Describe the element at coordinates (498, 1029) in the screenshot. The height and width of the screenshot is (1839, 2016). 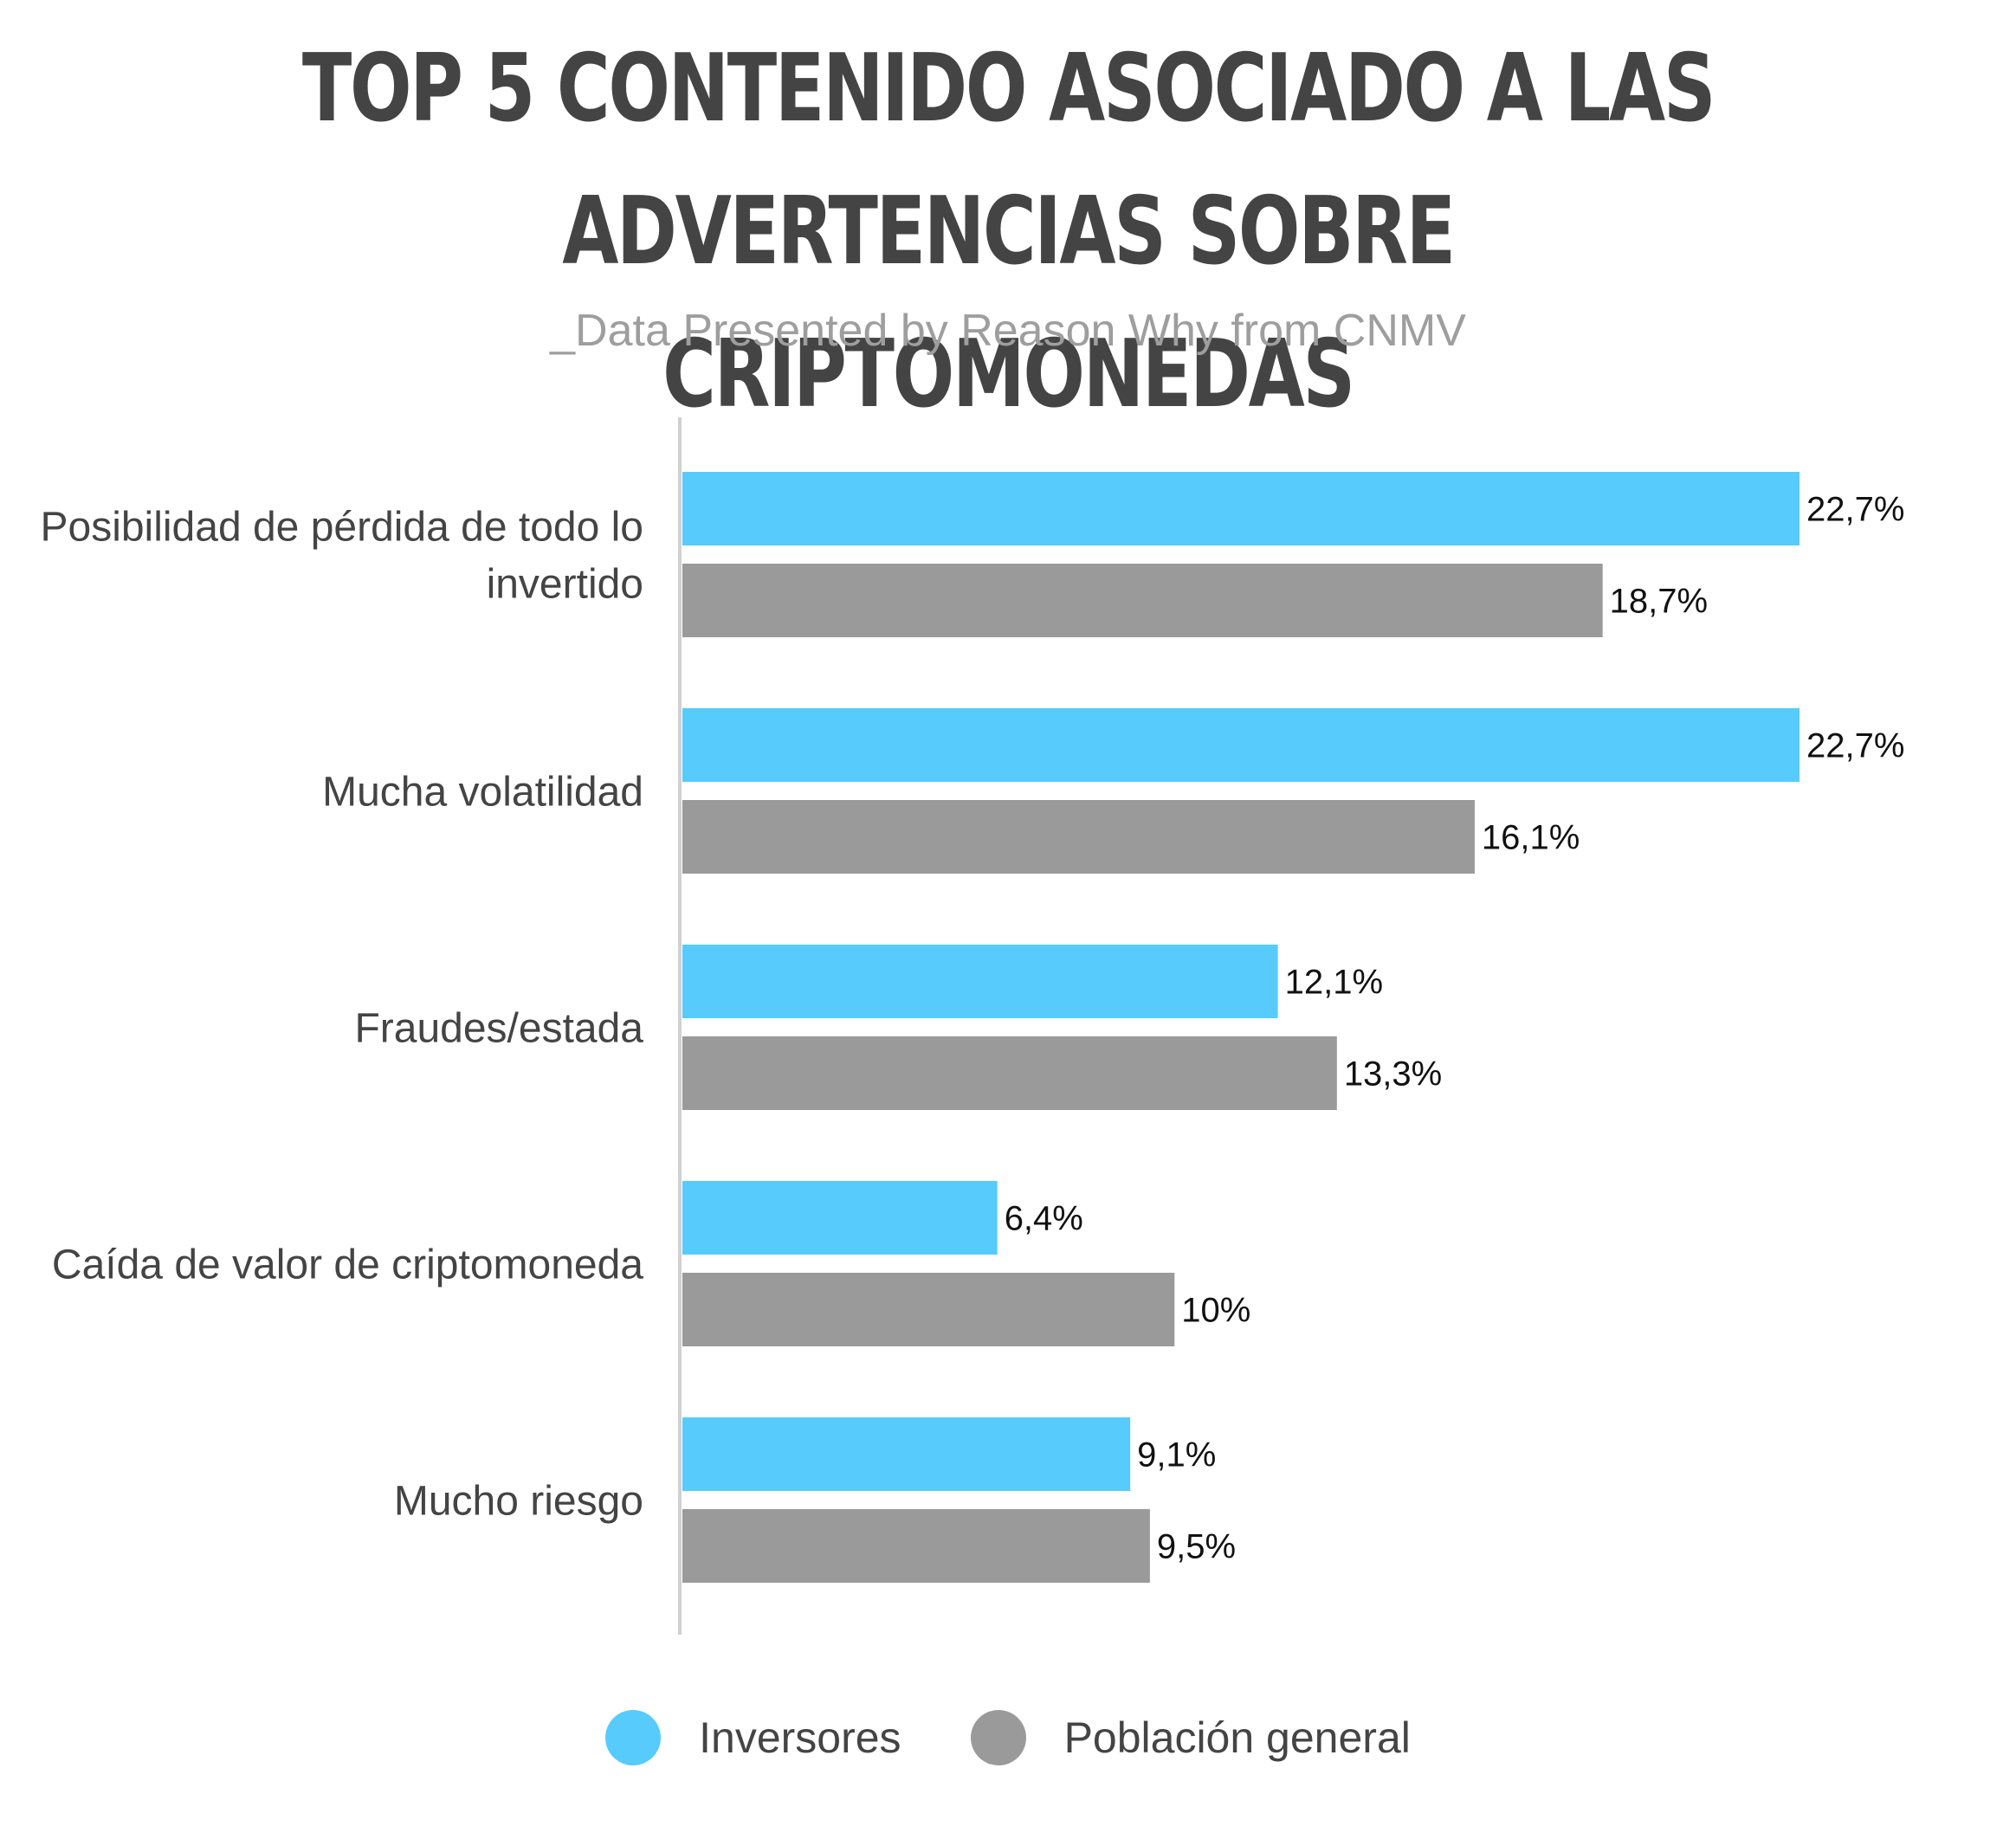
I see `category-label-fraudes-estada: Fraudes/estada` at that location.